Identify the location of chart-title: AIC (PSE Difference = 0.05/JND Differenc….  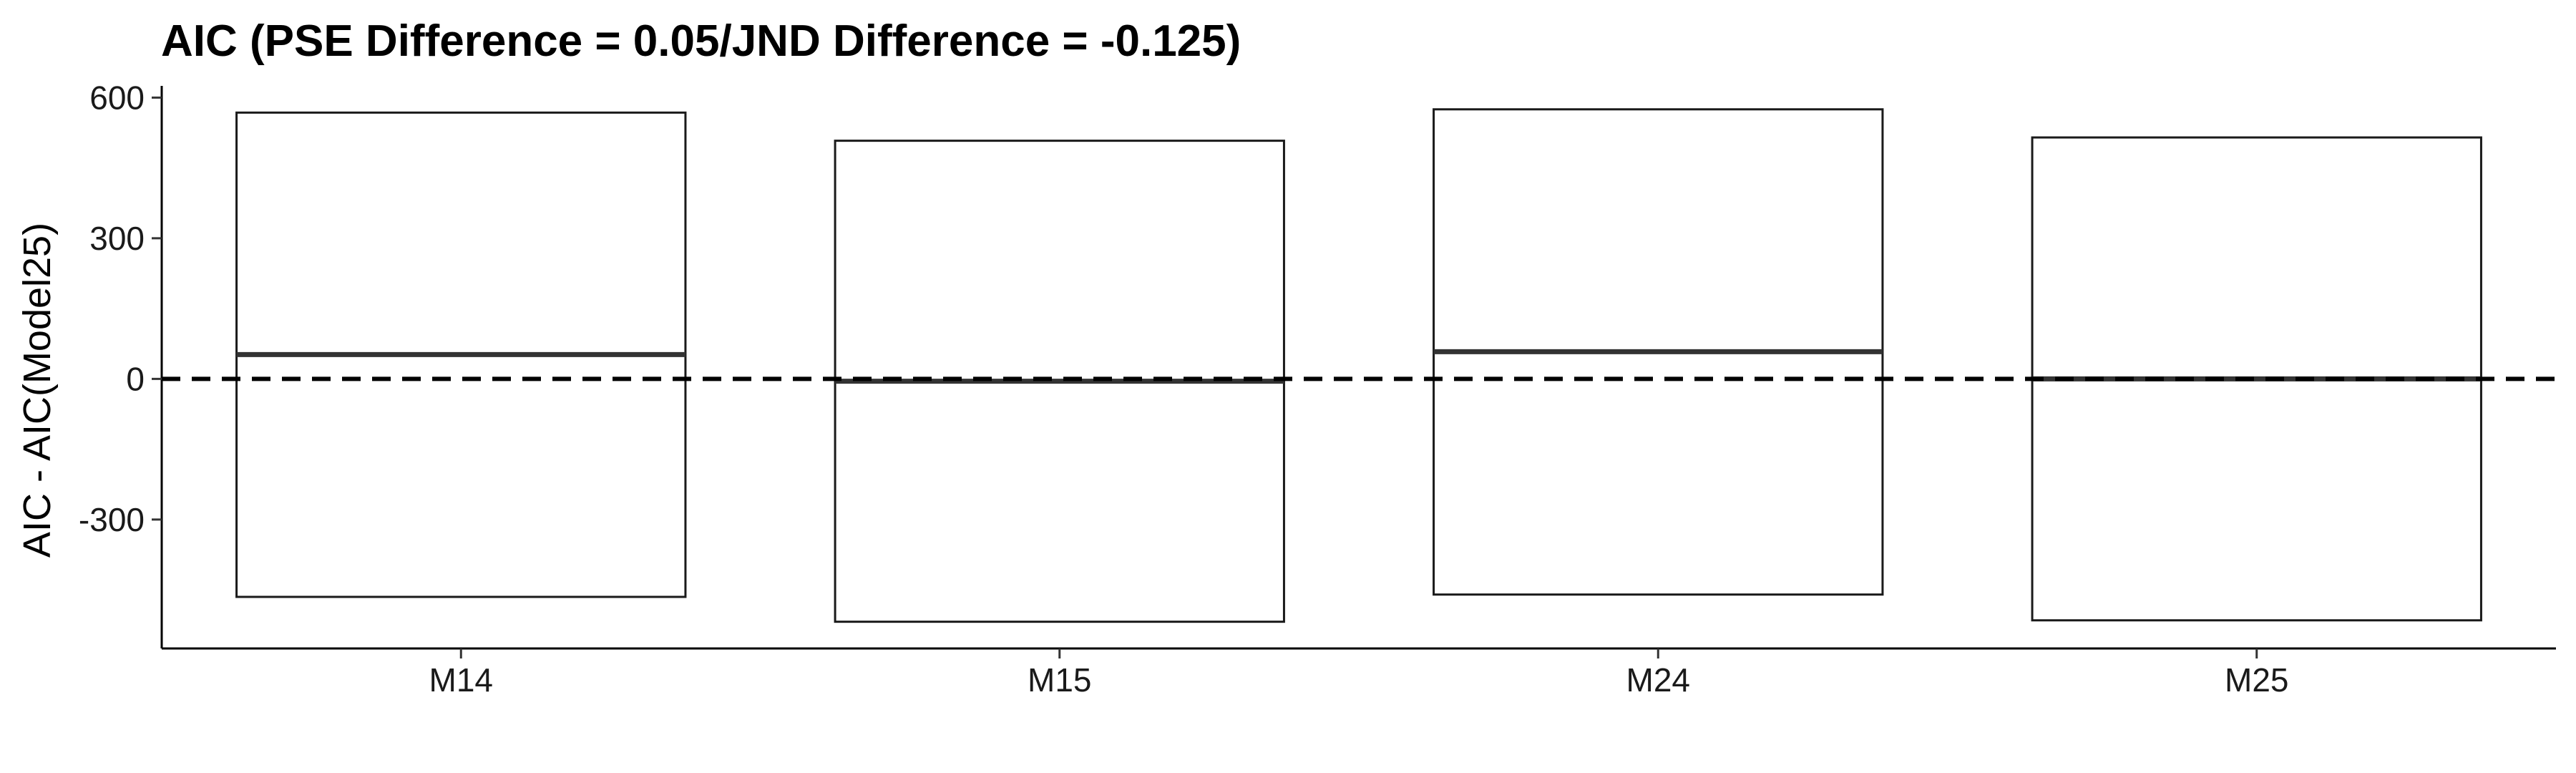
(701, 41).